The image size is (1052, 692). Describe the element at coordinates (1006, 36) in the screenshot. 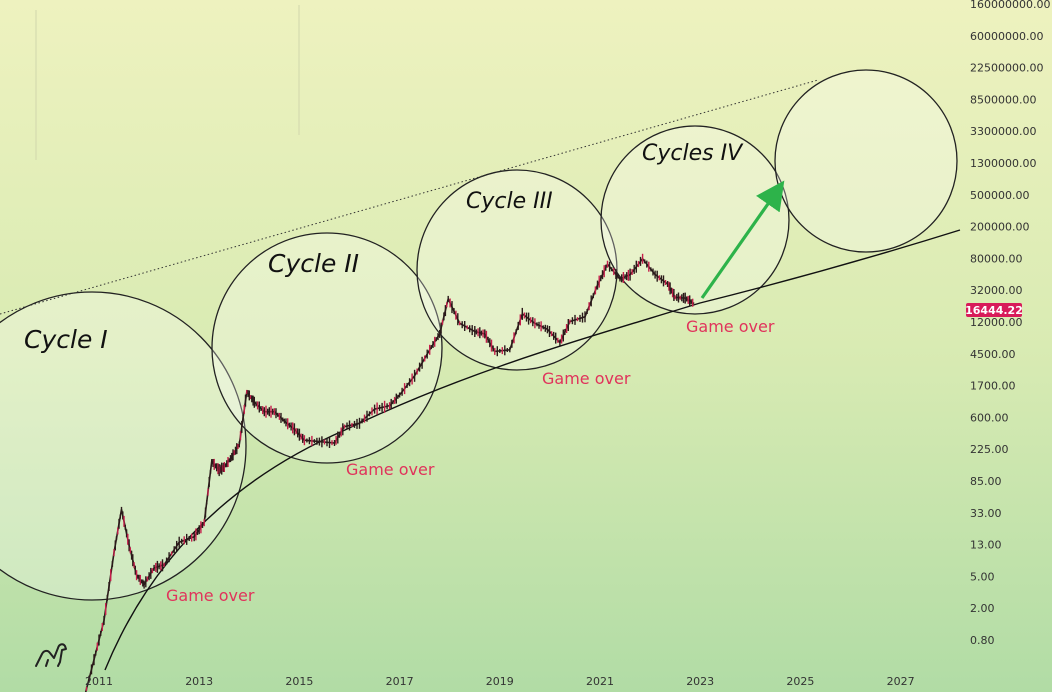

I see `y-tick-label: 60000000.00` at that location.